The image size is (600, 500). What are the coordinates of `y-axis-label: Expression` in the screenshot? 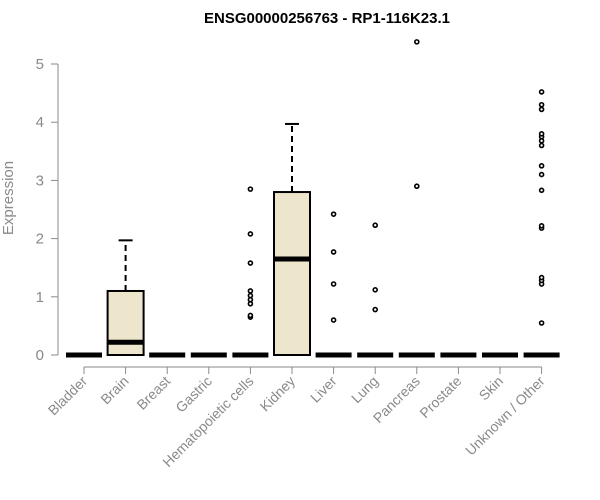 It's located at (8, 198).